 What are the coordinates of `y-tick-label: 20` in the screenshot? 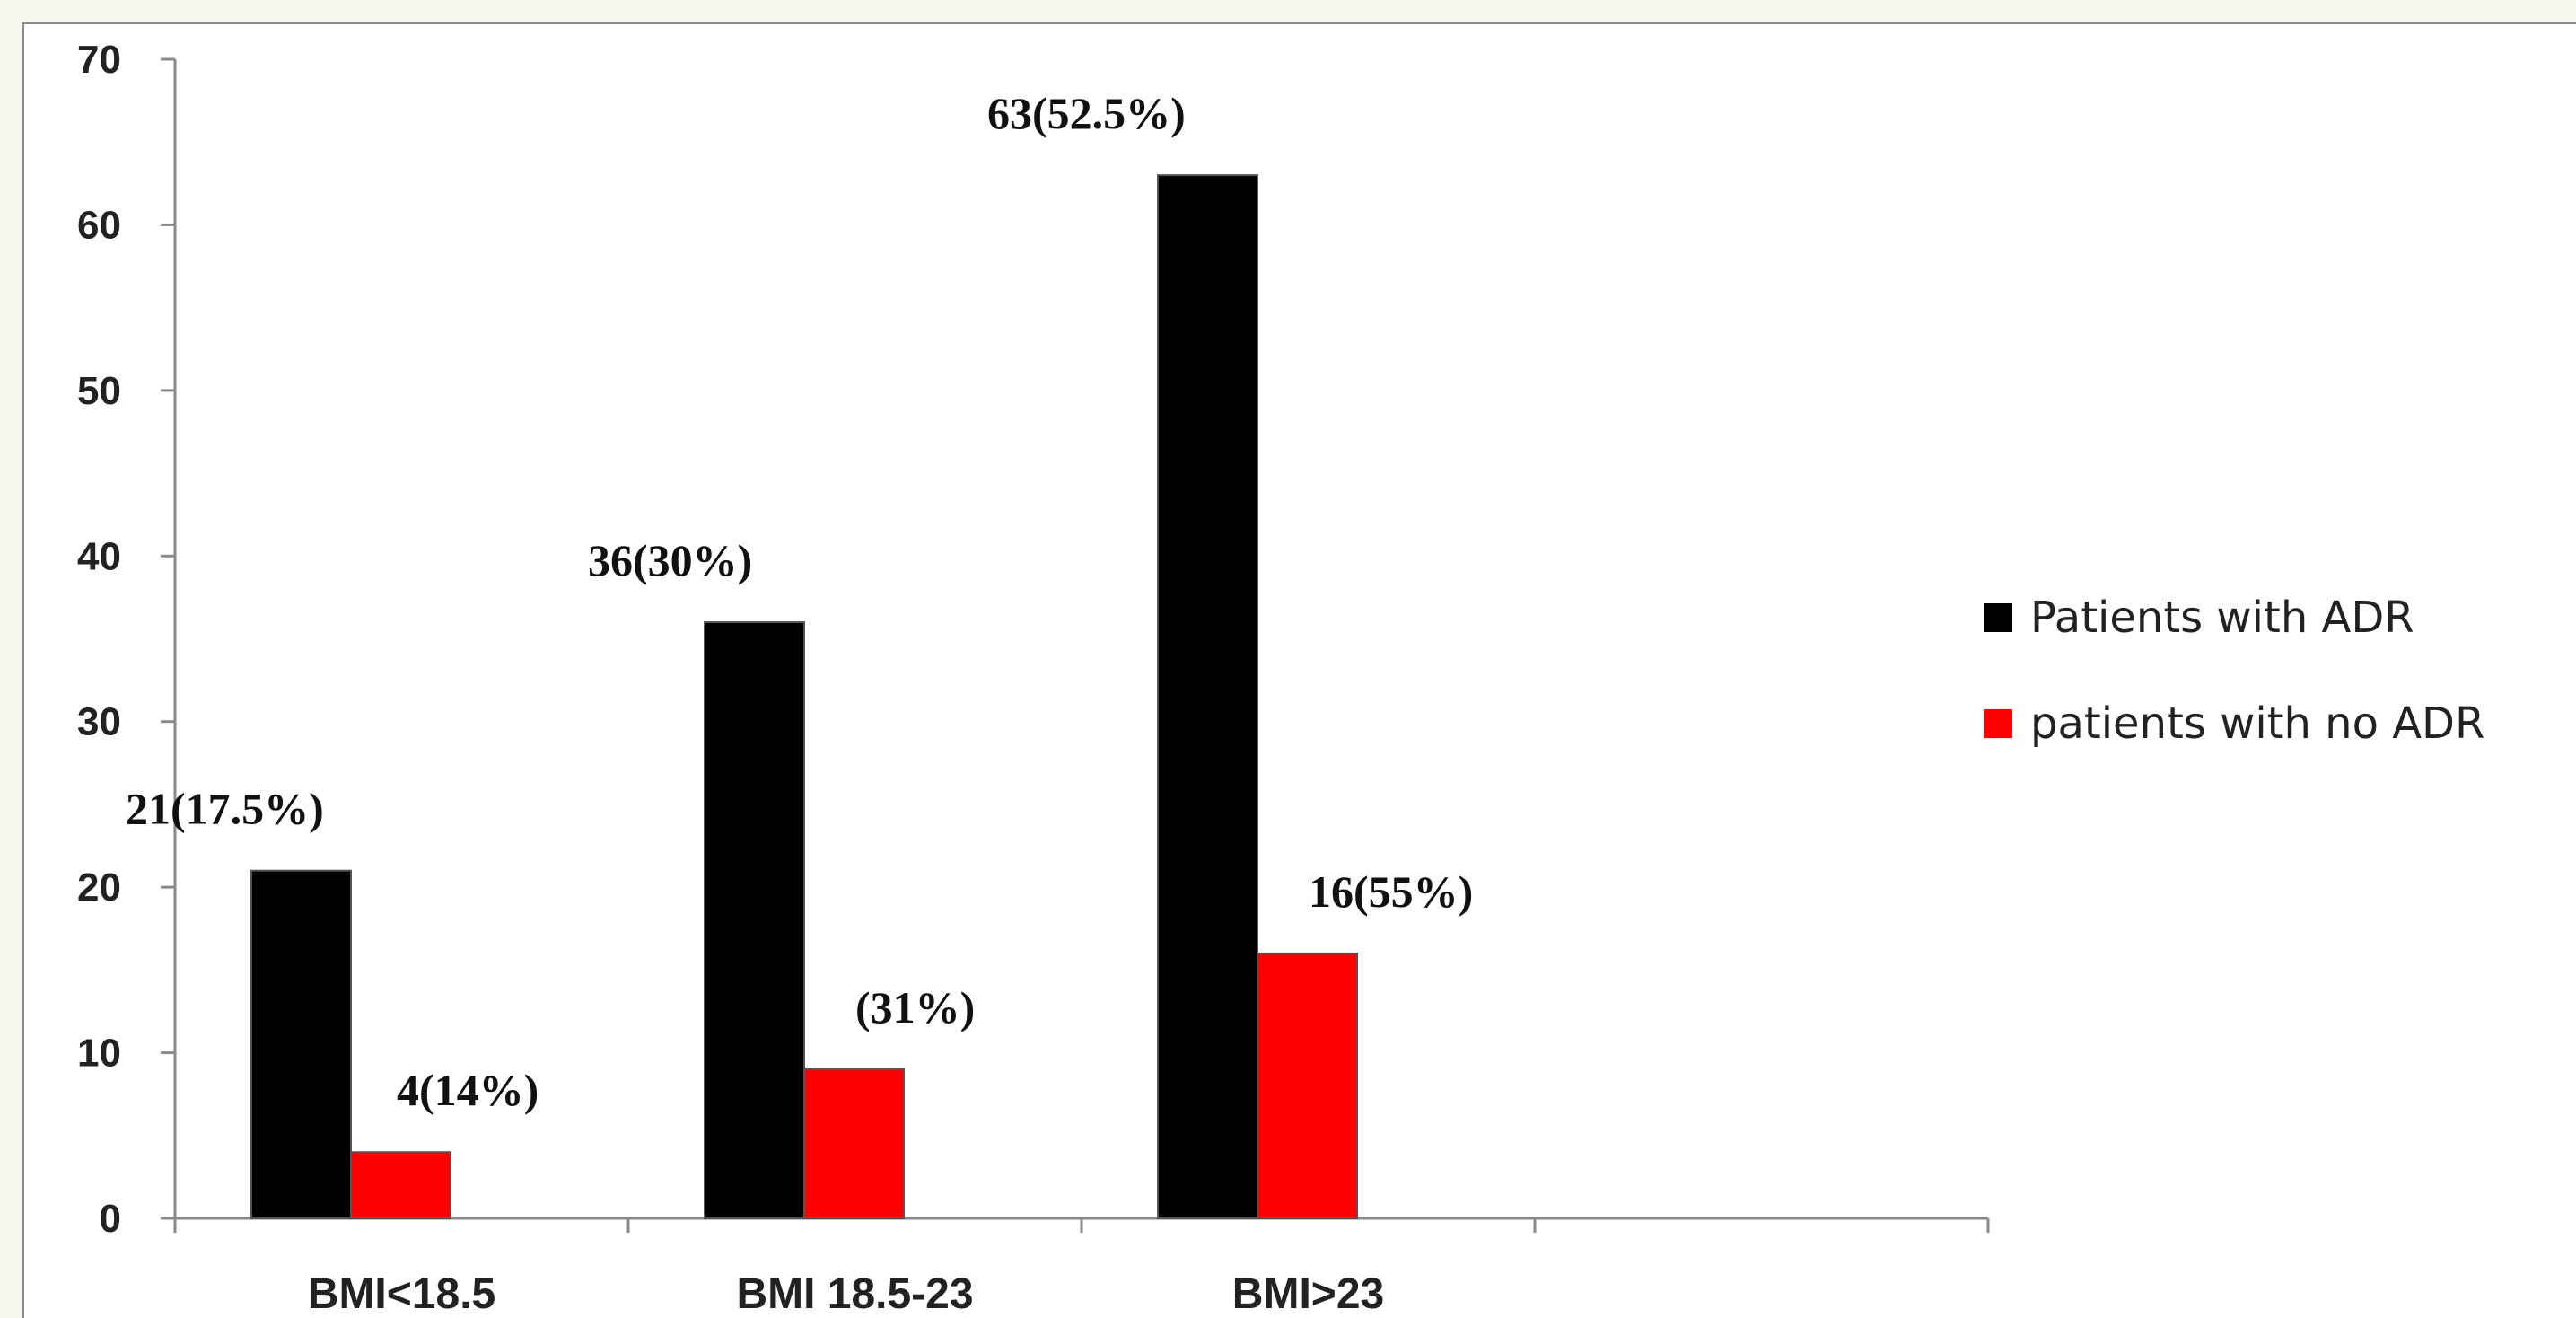 It's located at (99, 887).